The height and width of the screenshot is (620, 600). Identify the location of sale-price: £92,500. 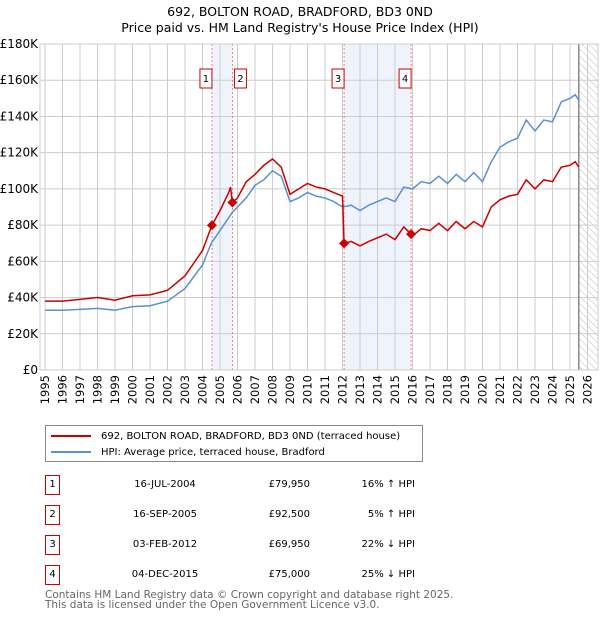
(289, 514).